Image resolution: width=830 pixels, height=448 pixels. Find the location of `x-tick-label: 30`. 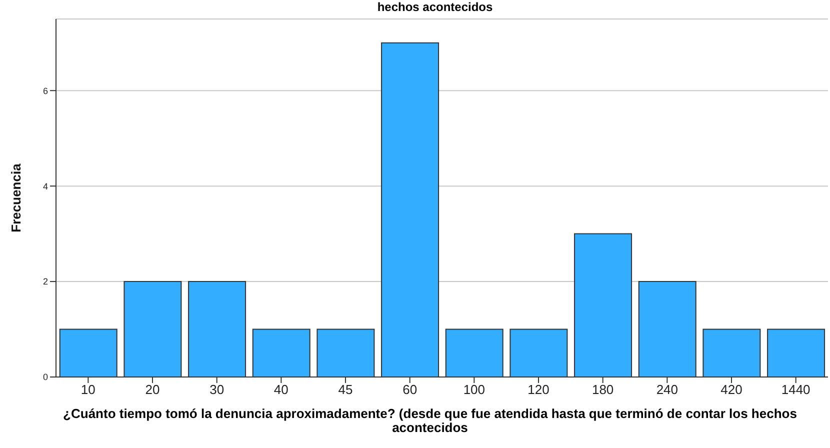

x-tick-label: 30 is located at coordinates (217, 390).